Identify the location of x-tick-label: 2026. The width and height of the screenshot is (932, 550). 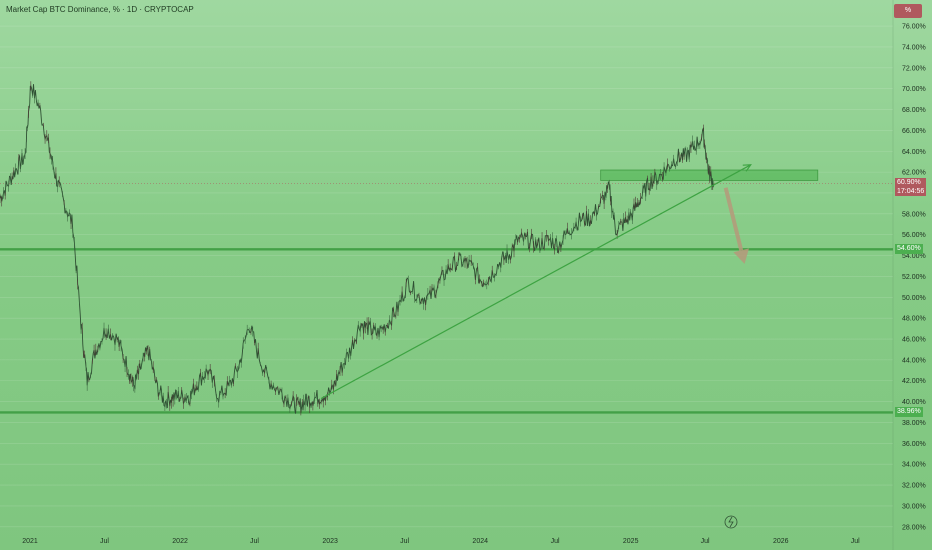
(781, 541).